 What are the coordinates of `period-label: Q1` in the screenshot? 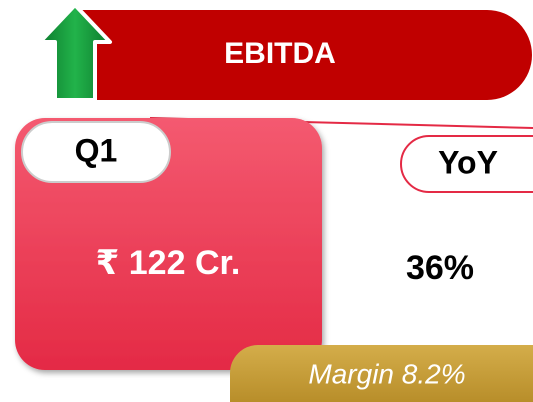 It's located at (96, 150).